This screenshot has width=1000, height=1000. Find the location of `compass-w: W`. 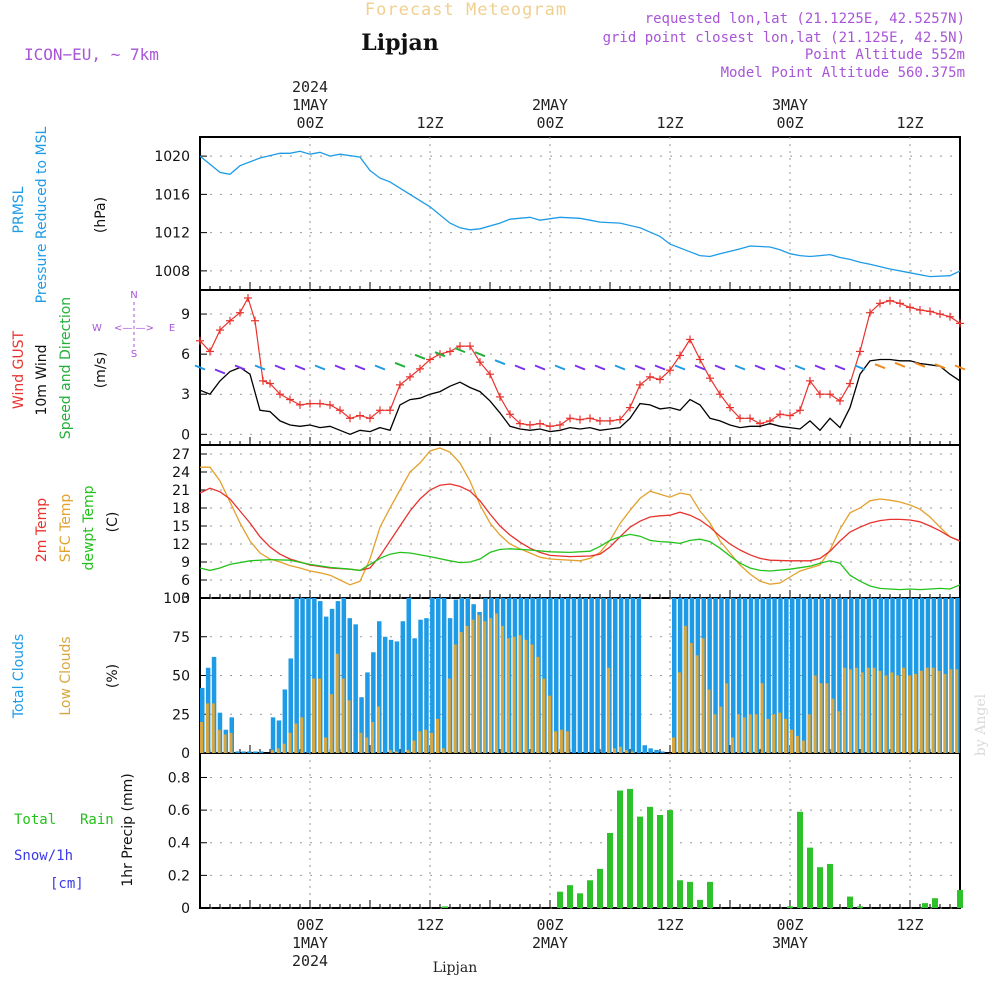

compass-w: W is located at coordinates (97, 328).